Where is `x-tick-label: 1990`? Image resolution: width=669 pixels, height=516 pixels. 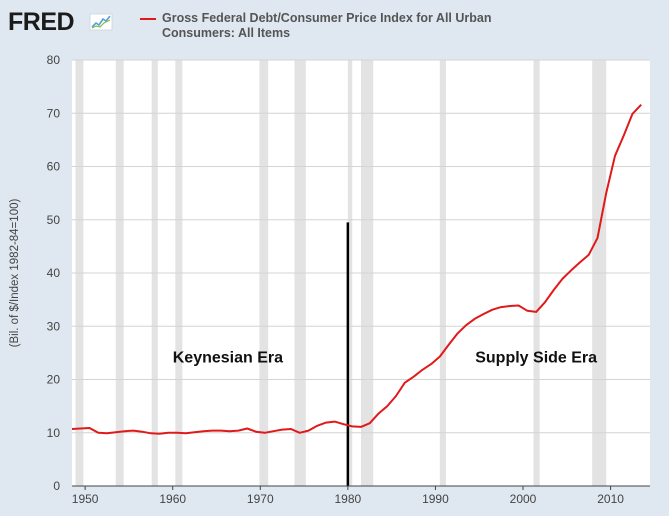 x-tick-label: 1990 is located at coordinates (435, 499).